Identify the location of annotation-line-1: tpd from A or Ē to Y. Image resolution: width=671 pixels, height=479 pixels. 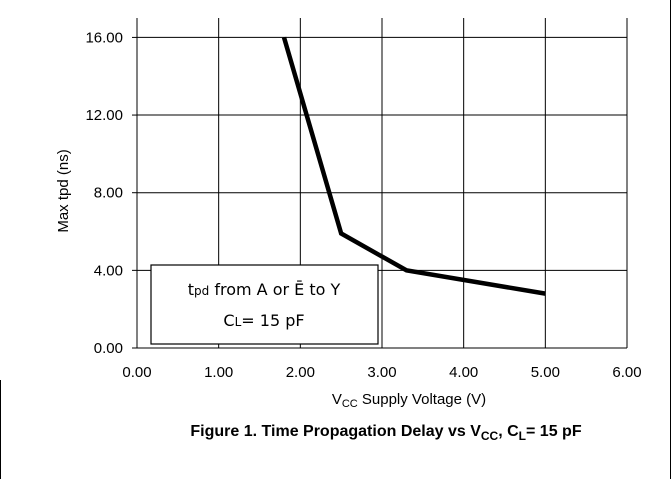
(264, 289).